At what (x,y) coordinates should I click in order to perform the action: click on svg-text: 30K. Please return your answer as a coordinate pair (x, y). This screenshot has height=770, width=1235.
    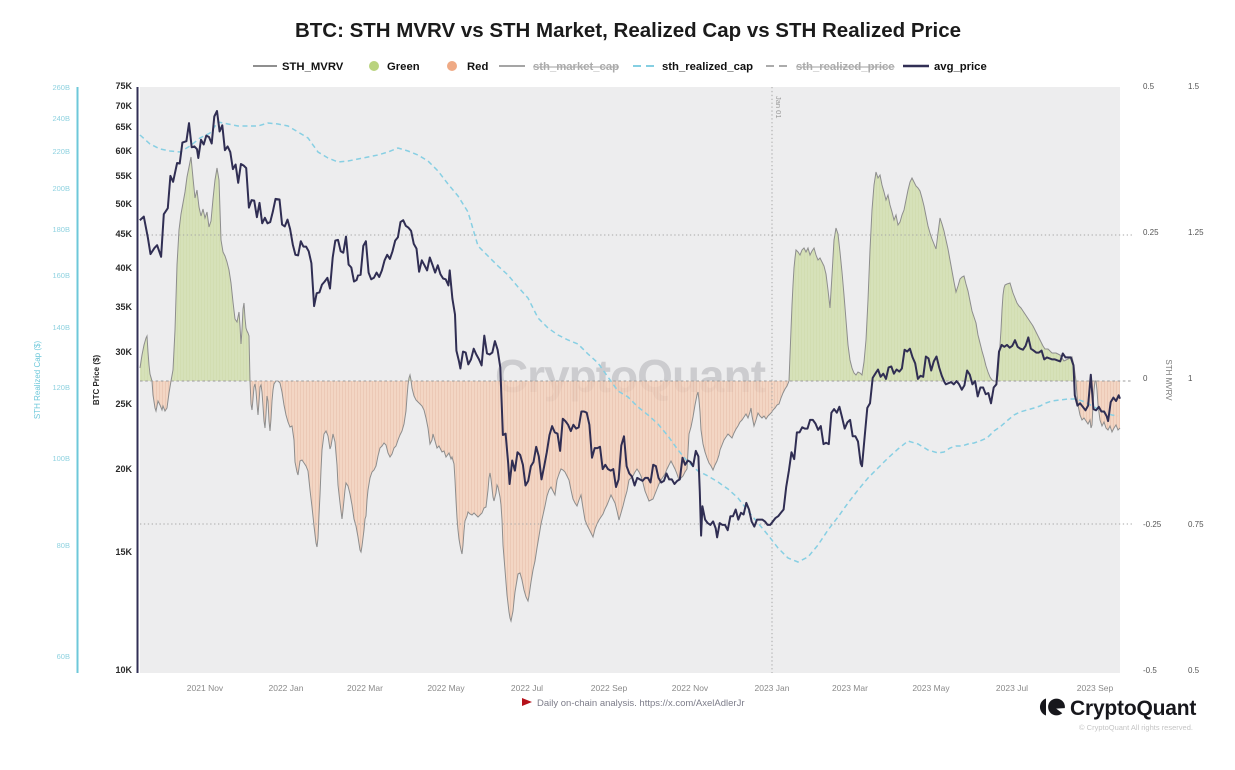
    Looking at the image, I should click on (123, 352).